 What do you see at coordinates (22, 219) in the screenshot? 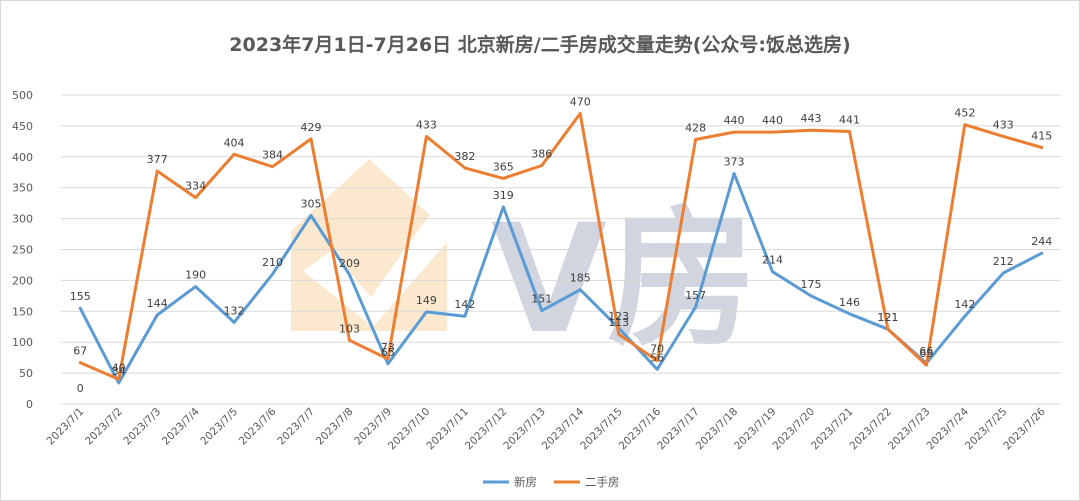
I see `y-tick-label: 300` at bounding box center [22, 219].